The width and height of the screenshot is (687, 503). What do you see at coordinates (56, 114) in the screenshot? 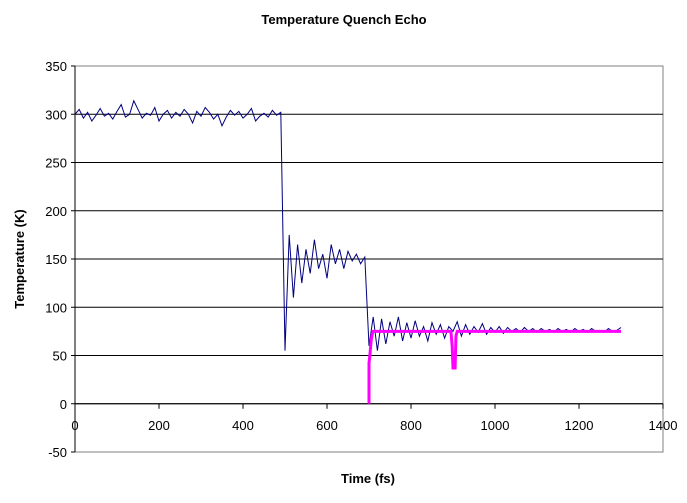
I see `y-tick-label: 300` at bounding box center [56, 114].